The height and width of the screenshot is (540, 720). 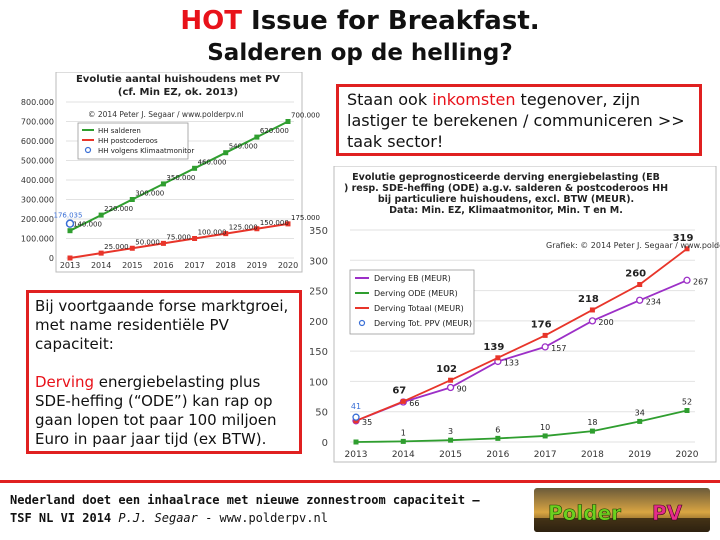 What do you see at coordinates (416, 293) in the screenshot?
I see `c2-legend-label: Derving ODE (MEUR)` at bounding box center [416, 293].